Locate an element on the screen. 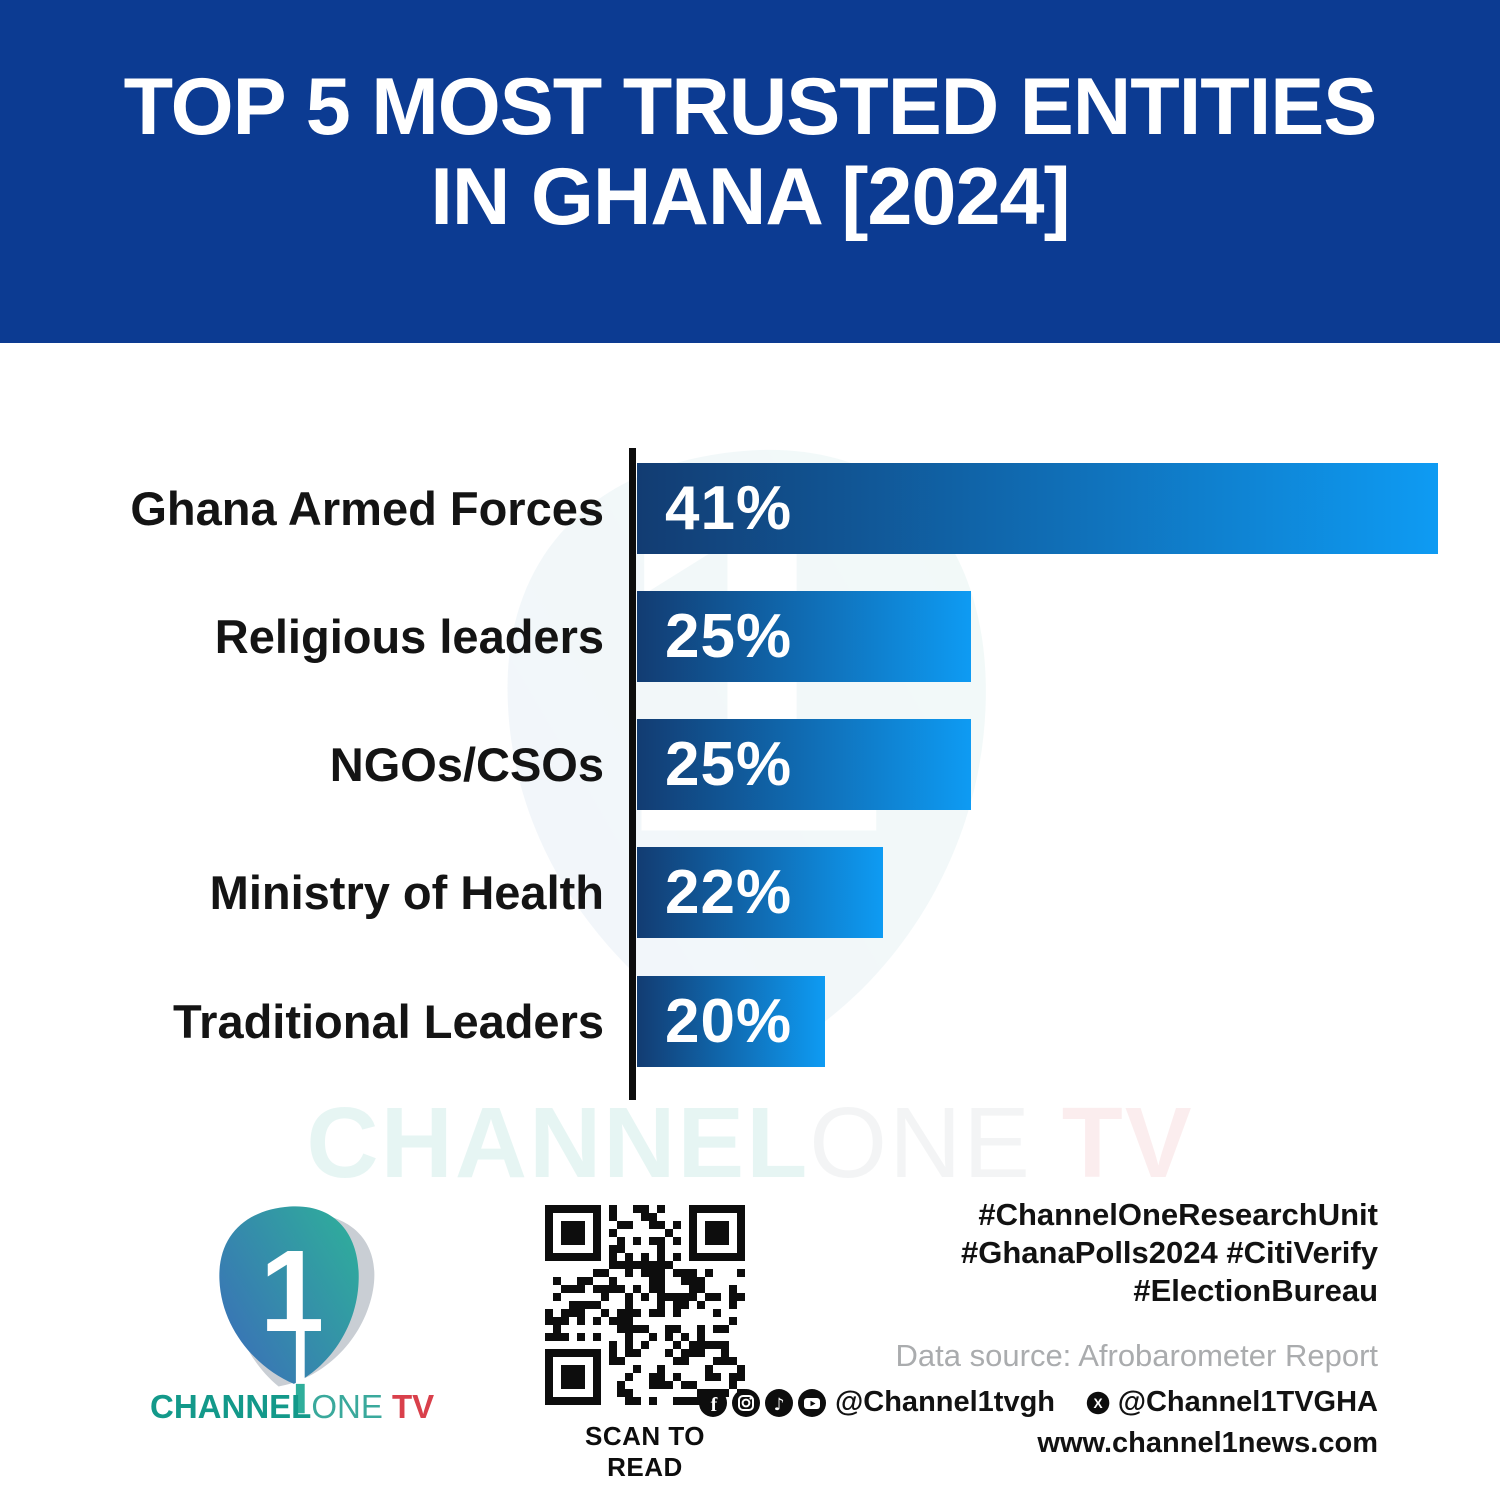 The width and height of the screenshot is (1500, 1500). svg-text: X is located at coordinates (1097, 1403).